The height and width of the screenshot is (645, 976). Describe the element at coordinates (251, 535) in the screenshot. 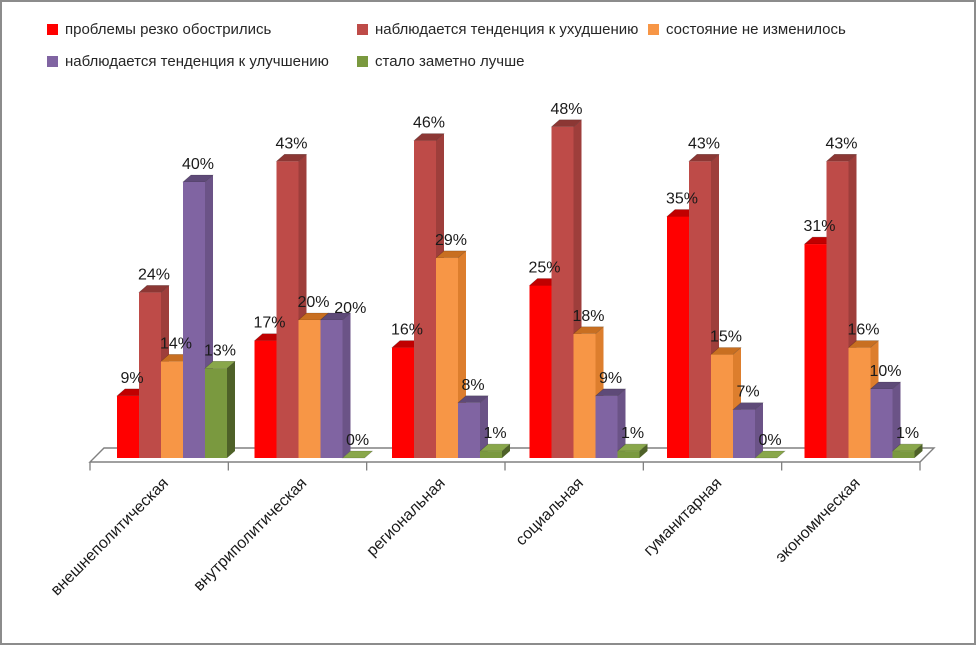

I see `category-label: внутриполитическая` at that location.